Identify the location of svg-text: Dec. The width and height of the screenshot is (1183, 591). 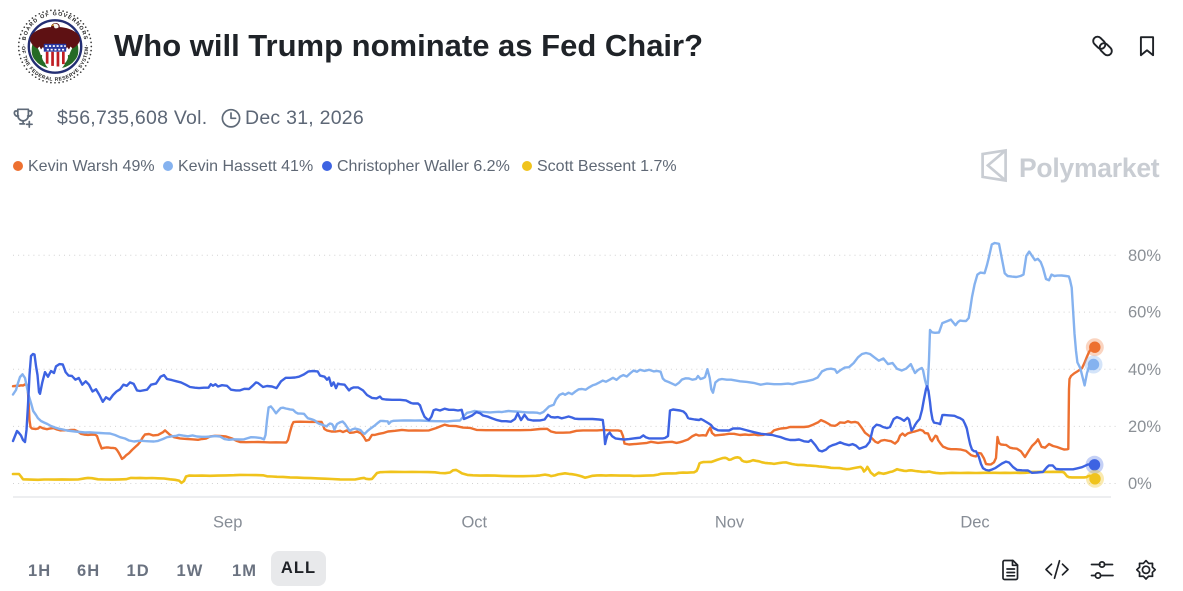
(974, 523).